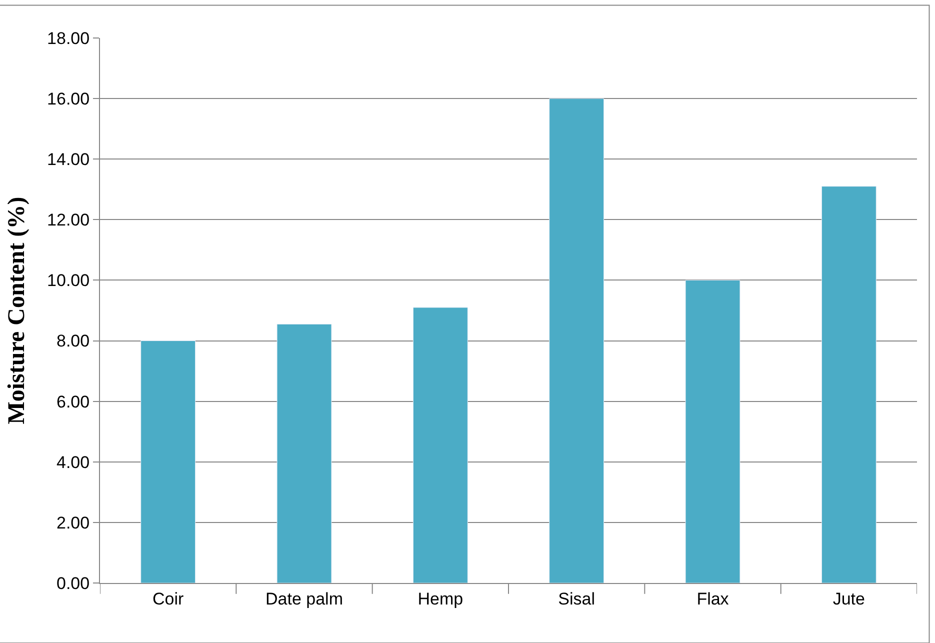 Image resolution: width=935 pixels, height=643 pixels. Describe the element at coordinates (68, 38) in the screenshot. I see `y-tick-label: 18.00` at that location.